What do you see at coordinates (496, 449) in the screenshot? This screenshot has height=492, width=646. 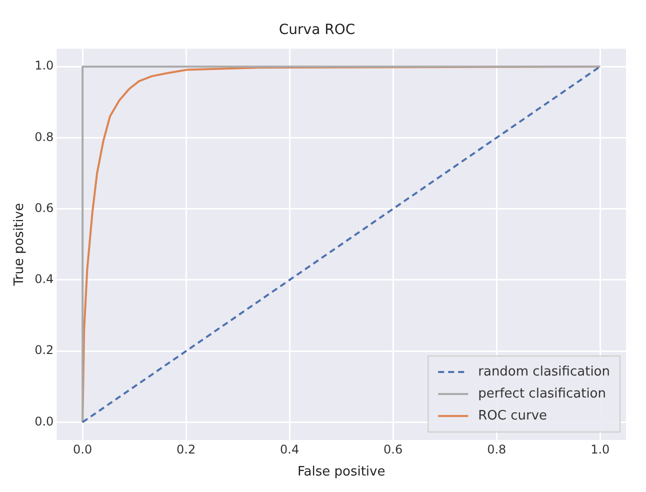 I see `x-tick-label: 0.8` at bounding box center [496, 449].